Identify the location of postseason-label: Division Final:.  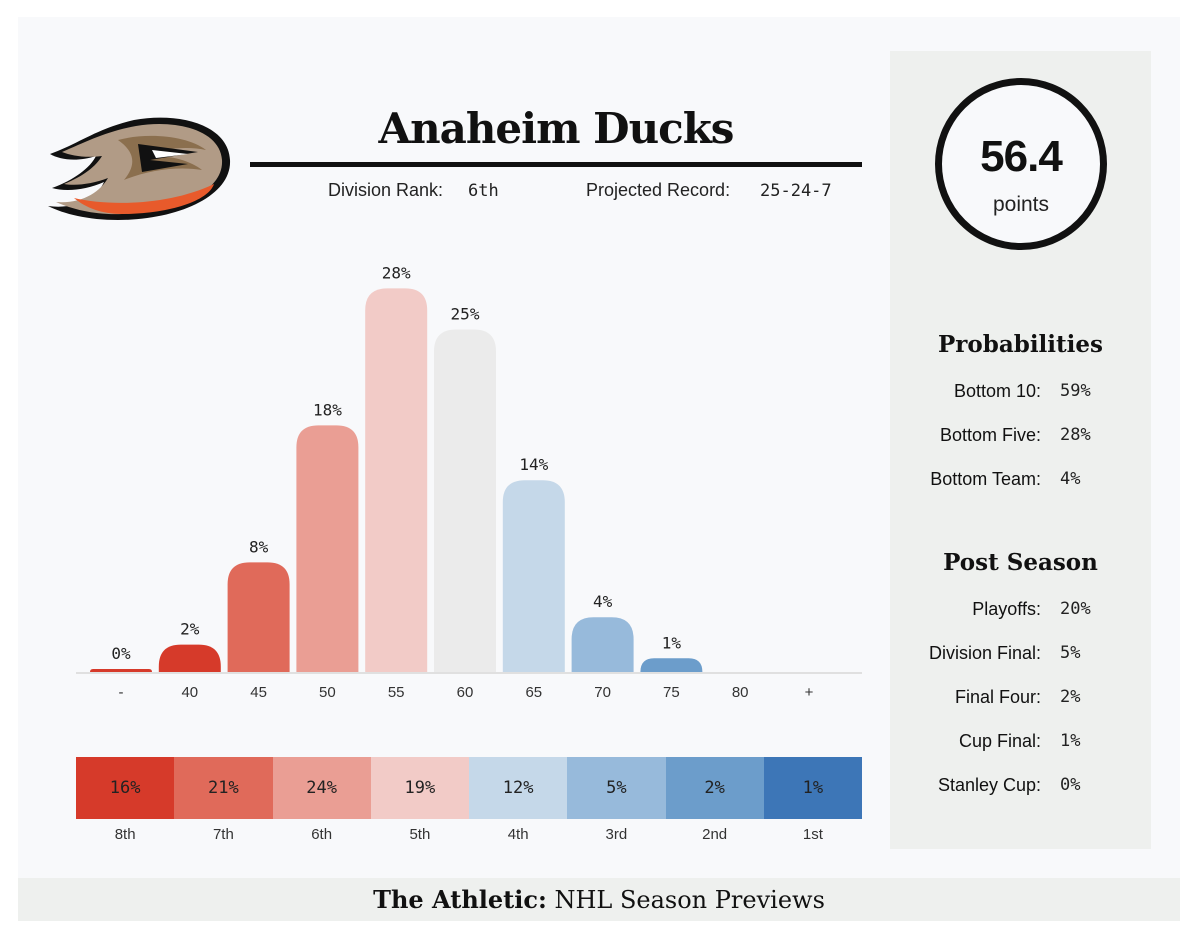
(984, 653).